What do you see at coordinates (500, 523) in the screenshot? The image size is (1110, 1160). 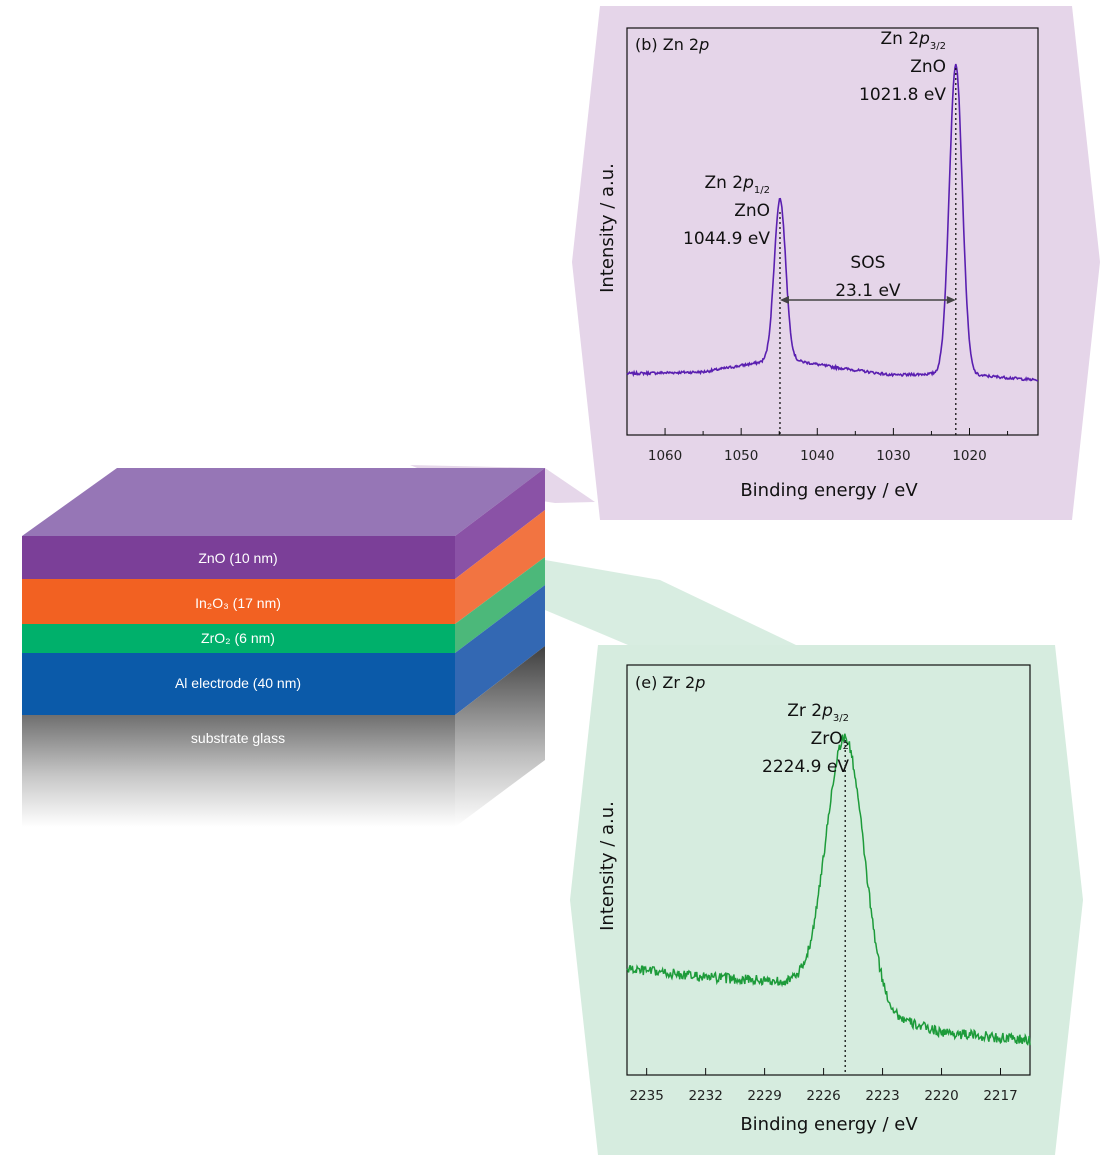 I see `layer-zno-side` at bounding box center [500, 523].